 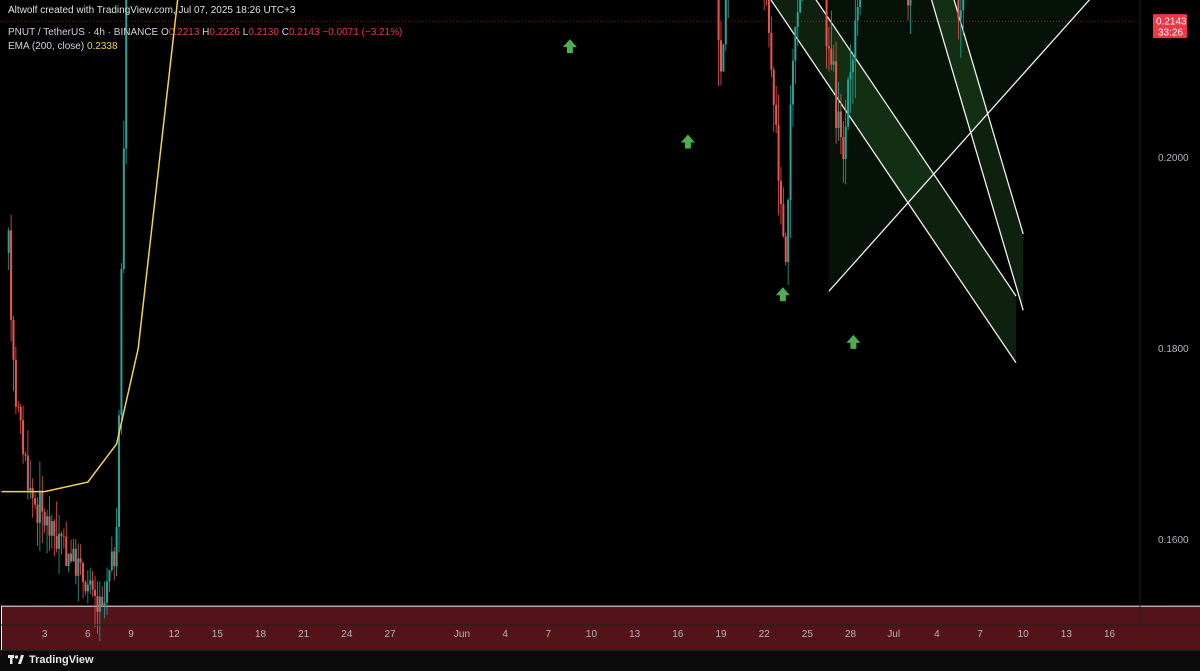 I want to click on ema-legend: EMA (200, close) 0.2338, so click(x=63, y=46).